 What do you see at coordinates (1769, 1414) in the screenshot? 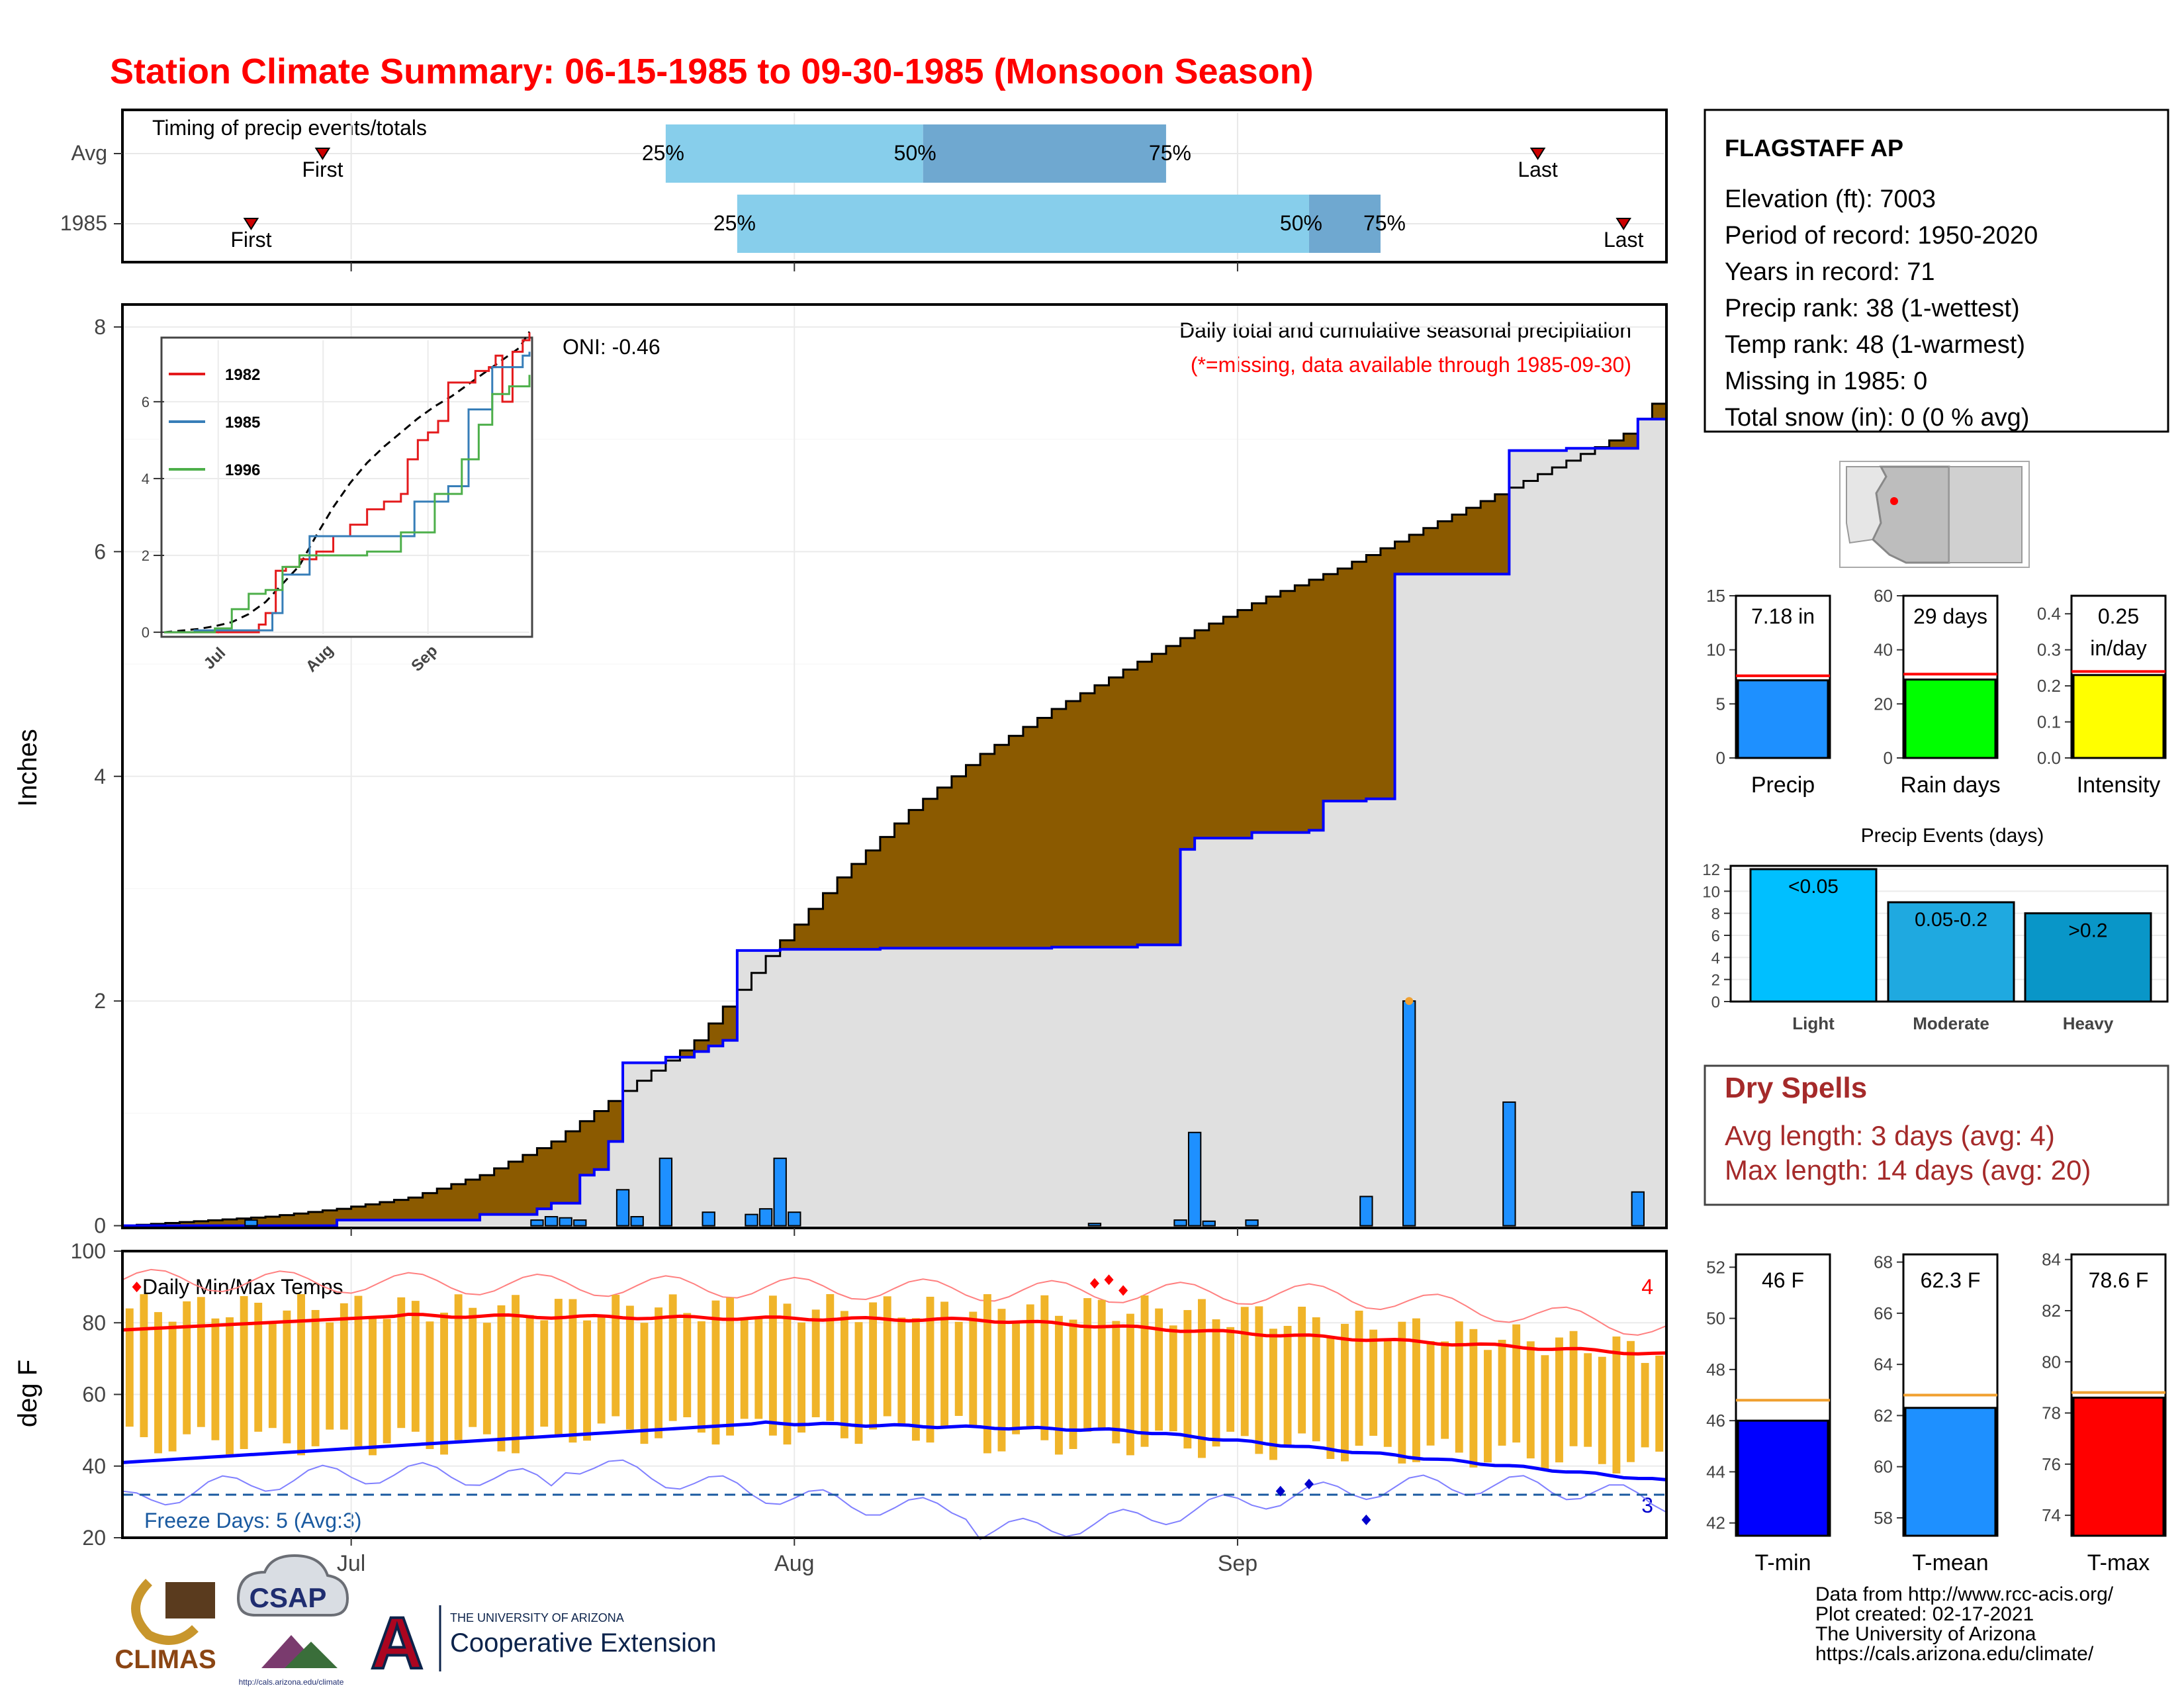
I see `tempbar-t-min: 42 44 46 48 50 52 46 F T-min` at bounding box center [1769, 1414].